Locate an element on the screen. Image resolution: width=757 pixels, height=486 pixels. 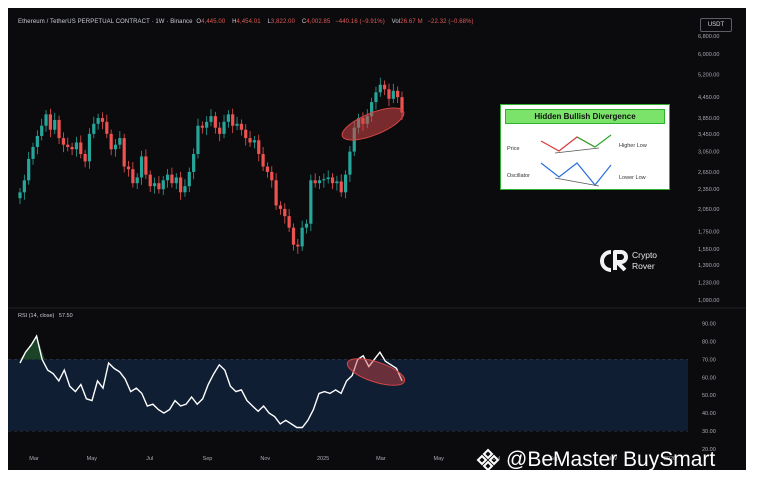
rsi-tick-label: 20.00 is located at coordinates (709, 450).